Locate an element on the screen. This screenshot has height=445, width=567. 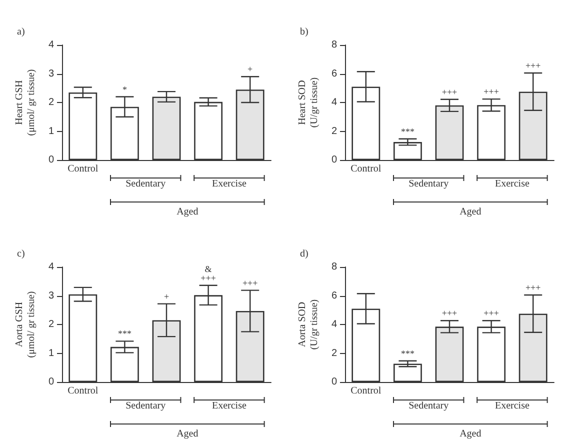
chart-title: a) is located at coordinates (21, 32).